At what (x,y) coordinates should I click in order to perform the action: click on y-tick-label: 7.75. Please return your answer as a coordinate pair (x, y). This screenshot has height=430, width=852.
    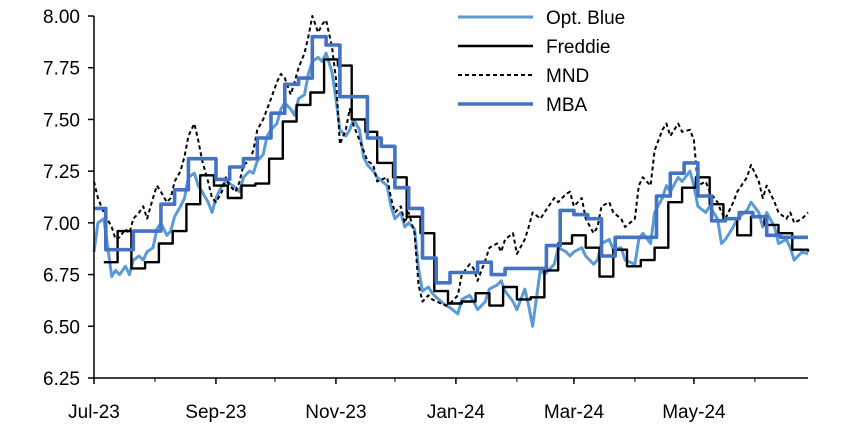
    Looking at the image, I should click on (61, 69).